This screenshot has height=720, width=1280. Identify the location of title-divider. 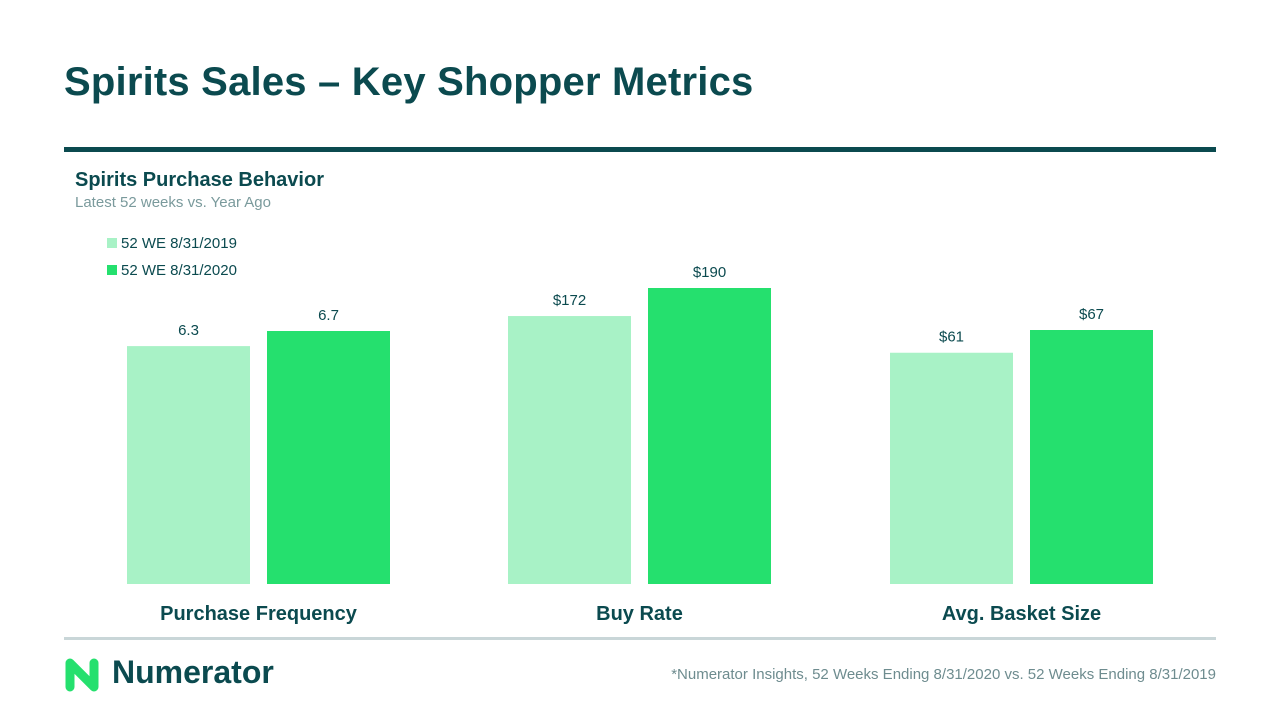
(640, 149).